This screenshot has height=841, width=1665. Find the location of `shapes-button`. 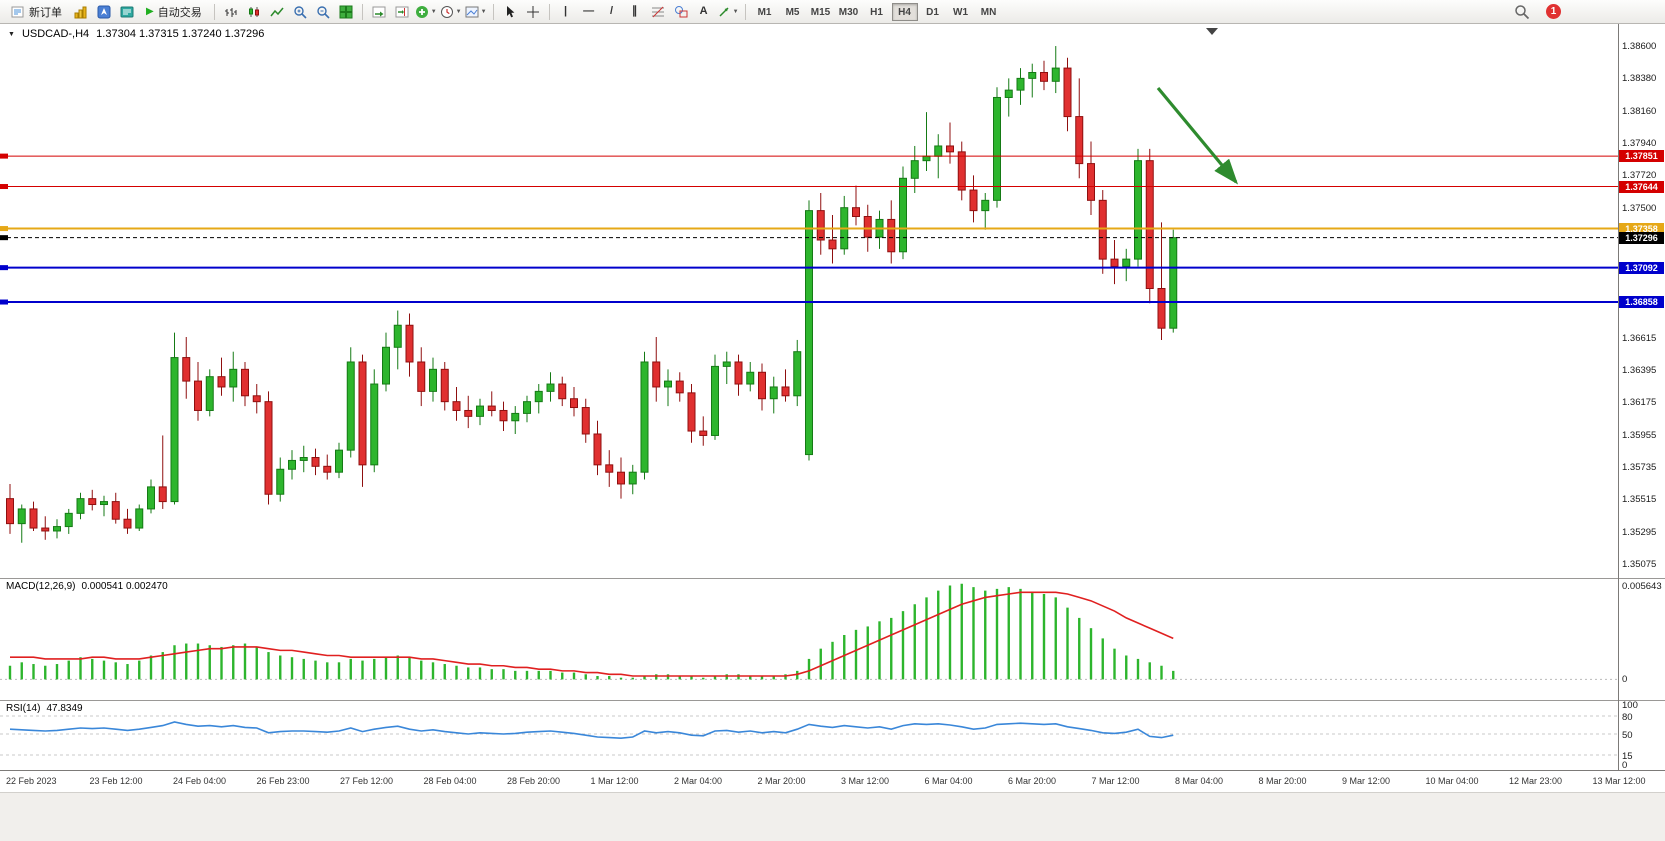

shapes-button is located at coordinates (681, 12).